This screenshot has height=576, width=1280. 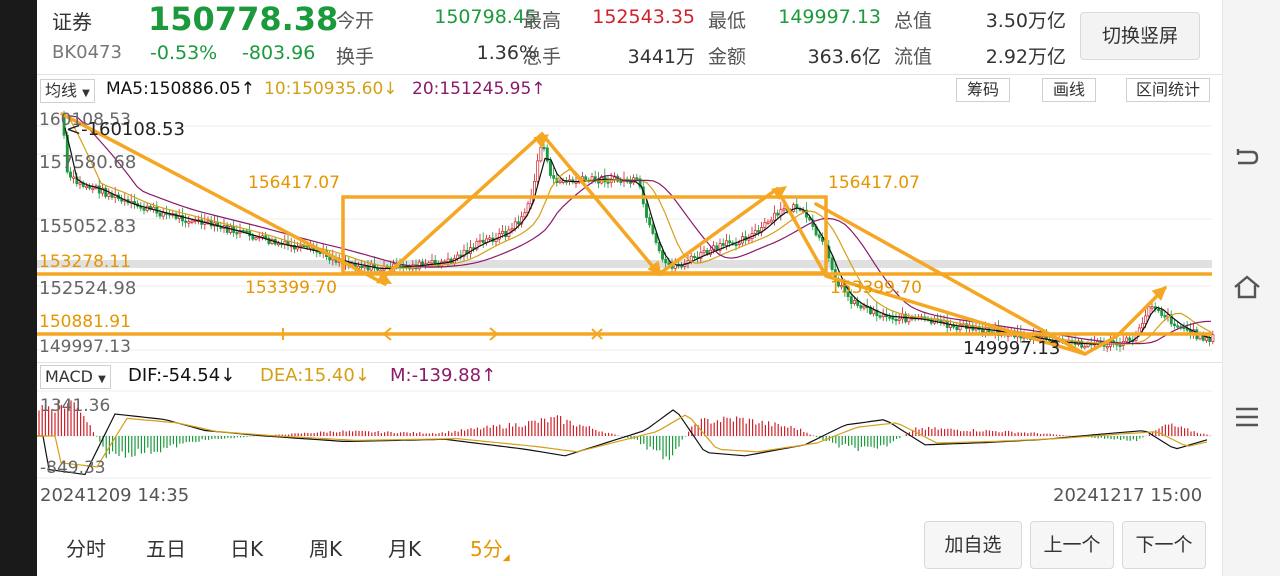 What do you see at coordinates (75, 377) in the screenshot?
I see `macd-selector: MACD ▼` at bounding box center [75, 377].